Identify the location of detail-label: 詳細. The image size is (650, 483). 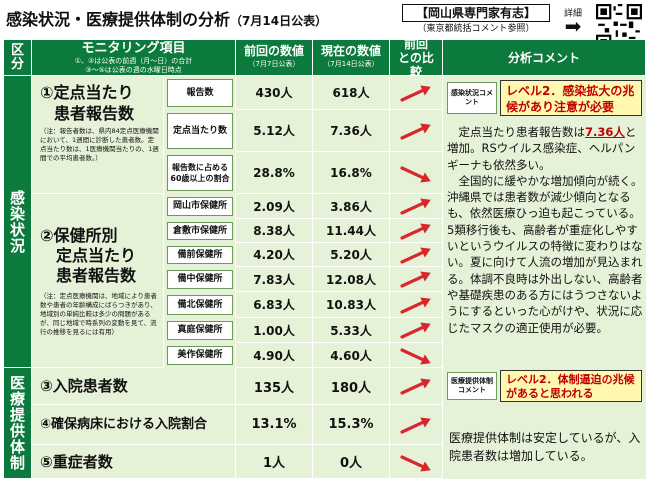
(572, 14).